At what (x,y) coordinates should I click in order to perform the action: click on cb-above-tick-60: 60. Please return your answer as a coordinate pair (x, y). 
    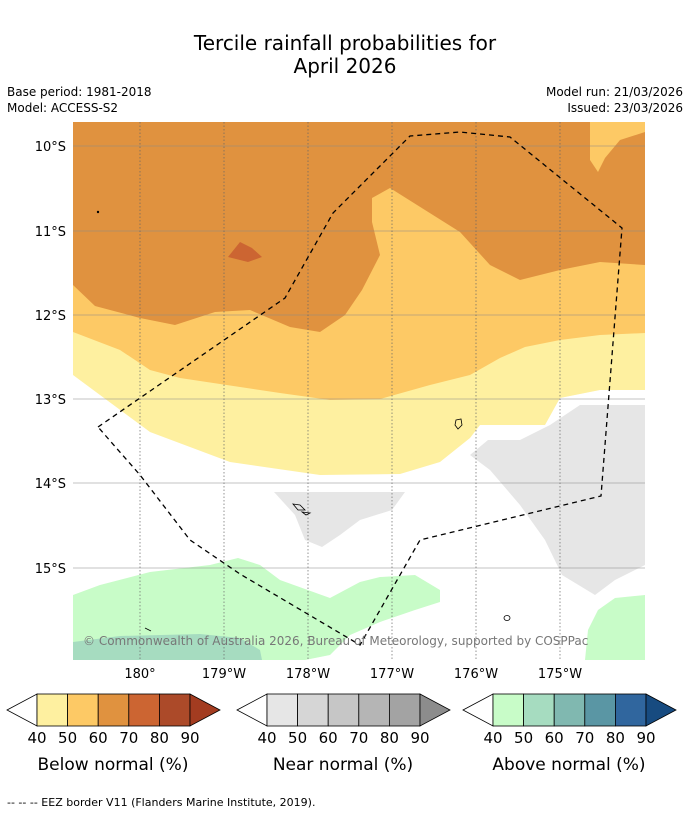
    Looking at the image, I should click on (554, 738).